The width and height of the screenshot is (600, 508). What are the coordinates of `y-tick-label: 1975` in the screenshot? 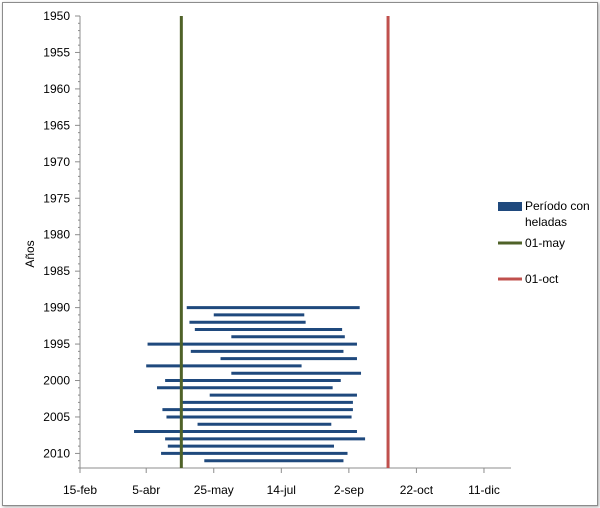 It's located at (56, 198).